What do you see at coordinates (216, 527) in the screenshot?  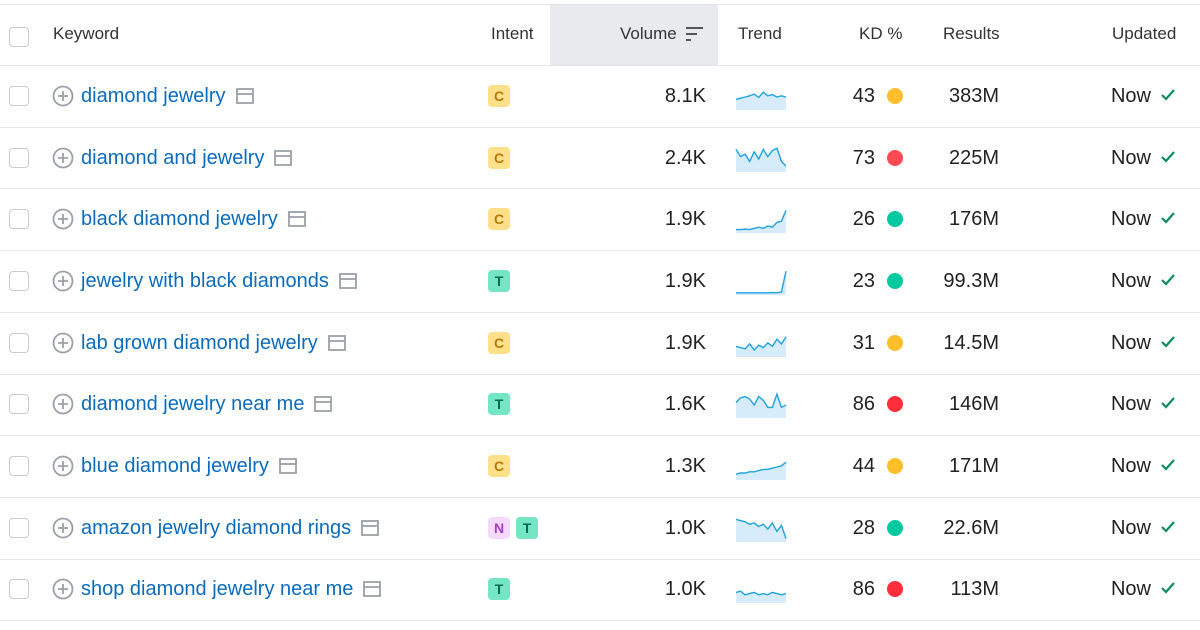 I see `keyword-link: amazon jewelry diamond rings` at bounding box center [216, 527].